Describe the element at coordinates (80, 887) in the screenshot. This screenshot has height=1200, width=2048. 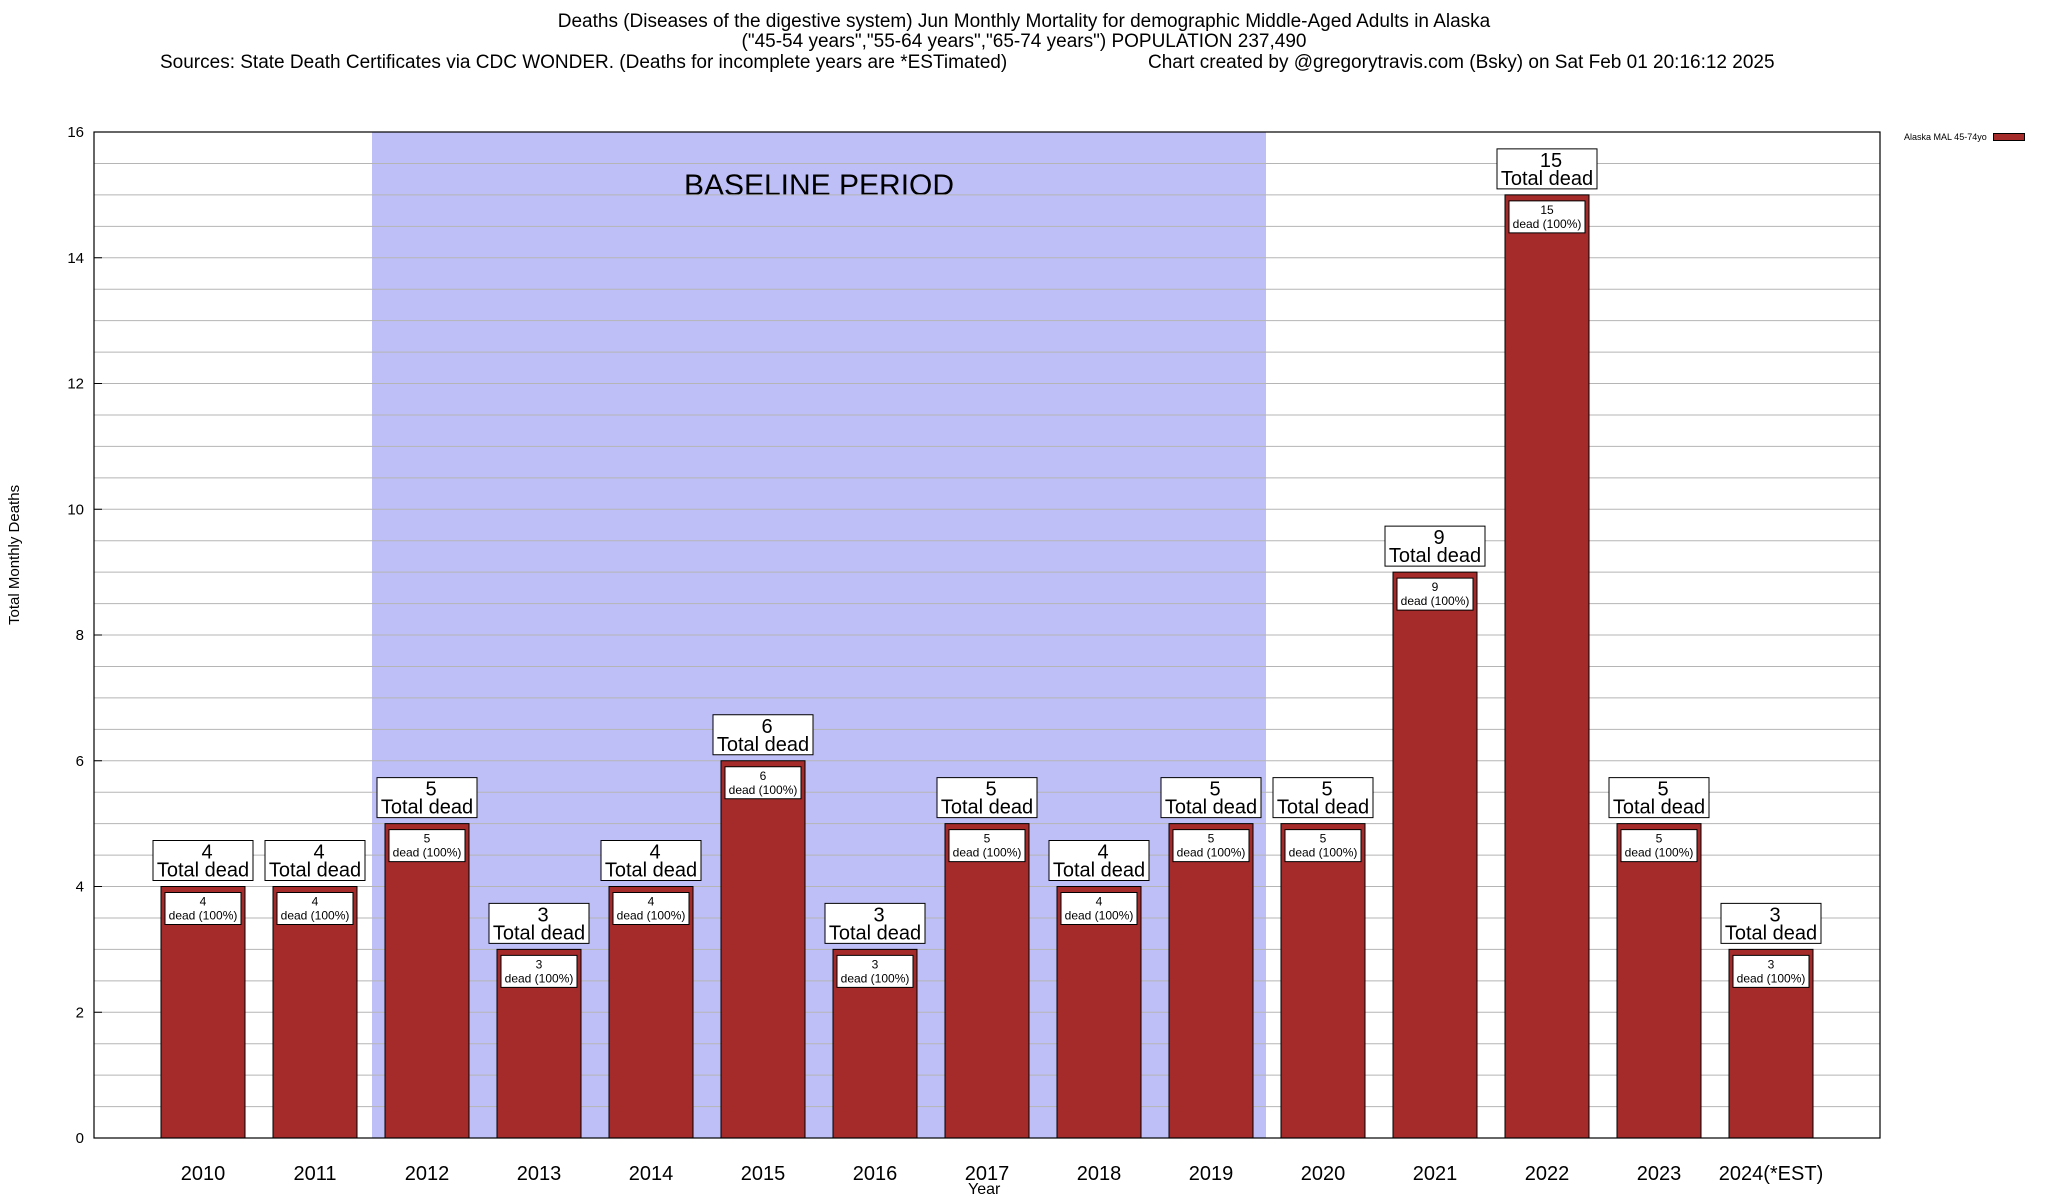
I see `y-tick-label: 4` at that location.